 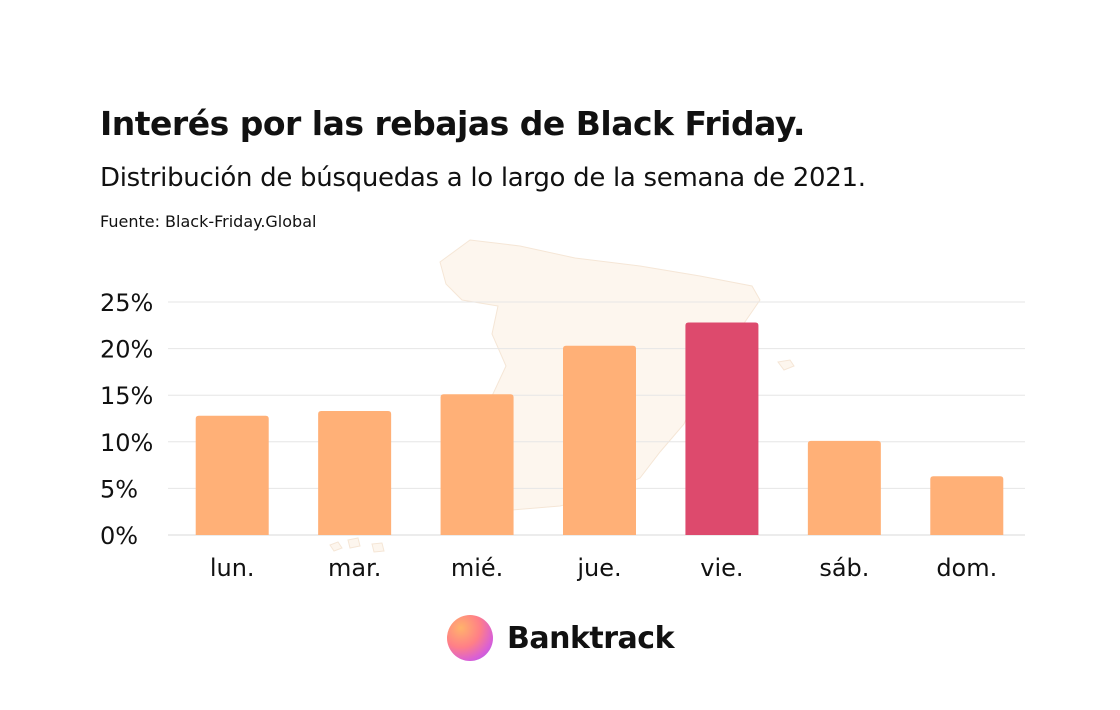 I want to click on y-tick-label: 15%, so click(x=126, y=396).